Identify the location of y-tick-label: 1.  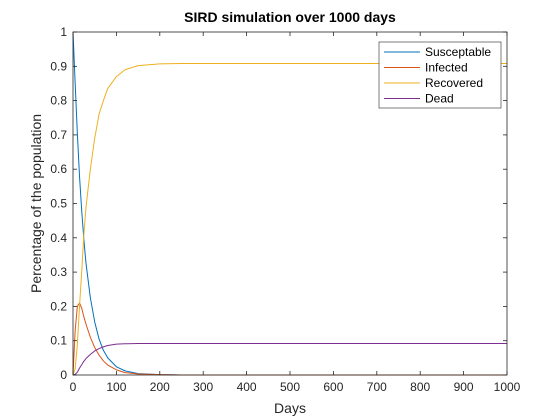
(63, 32).